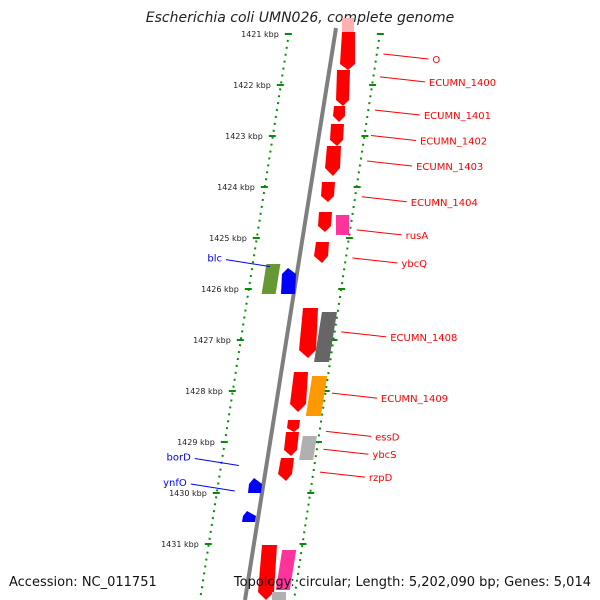 Image resolution: width=600 pixels, height=600 pixels. I want to click on gene-feature-gray, so click(325, 337).